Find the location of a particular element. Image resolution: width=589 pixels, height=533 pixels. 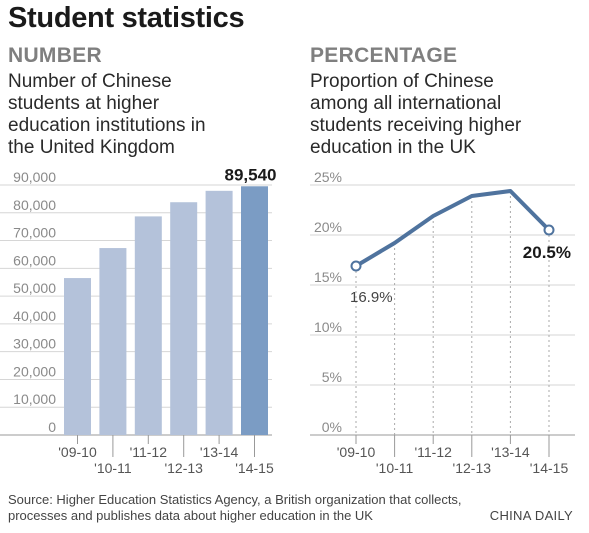

line-ytick-label: 0% is located at coordinates (332, 427).